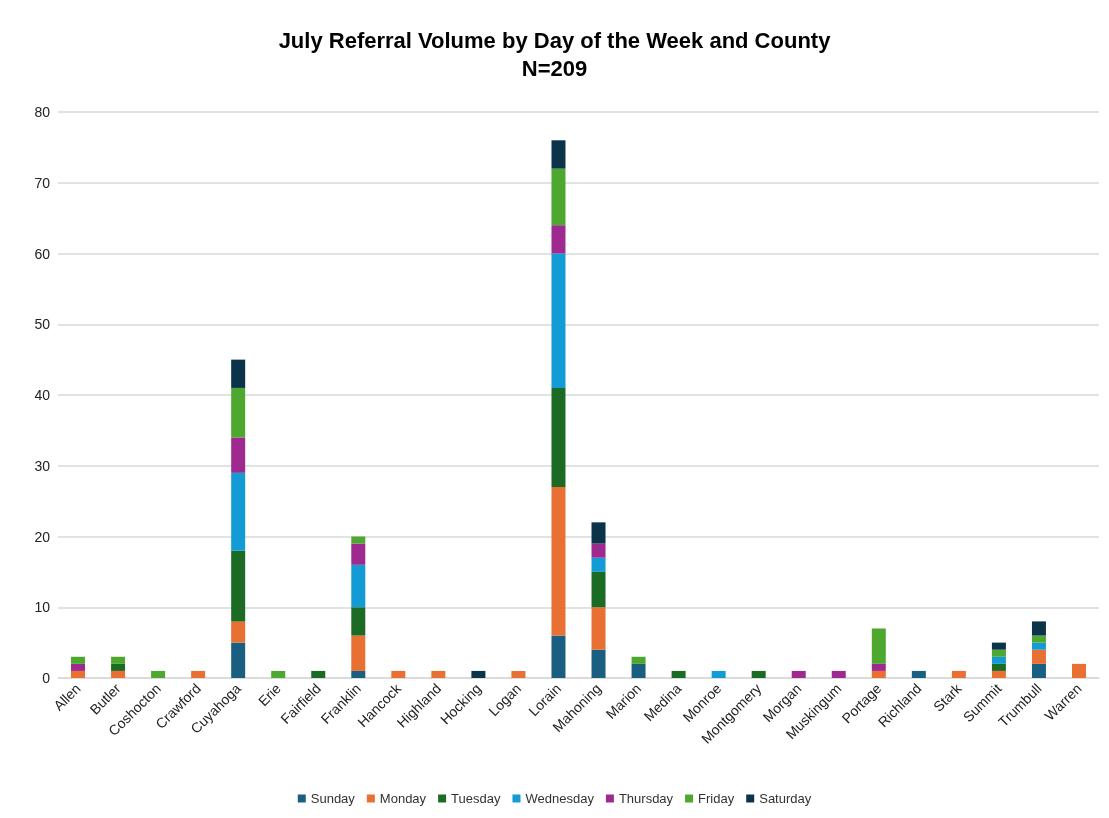 This screenshot has height=818, width=1109. Describe the element at coordinates (42, 182) in the screenshot. I see `y-tick-label: 70` at that location.